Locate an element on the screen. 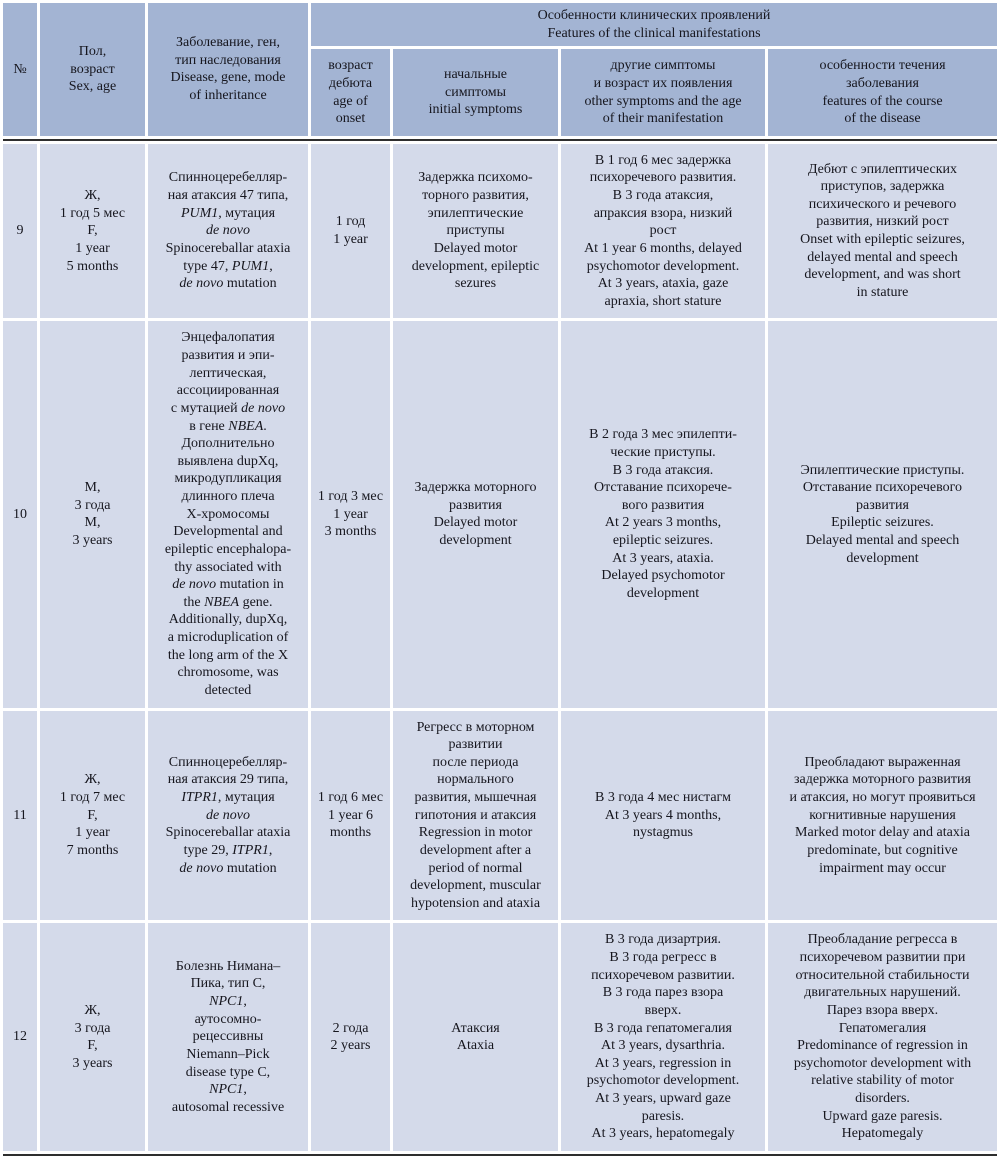 This screenshot has height=1166, width=1000. row9-onset: 1 год 1 year is located at coordinates (350, 231).